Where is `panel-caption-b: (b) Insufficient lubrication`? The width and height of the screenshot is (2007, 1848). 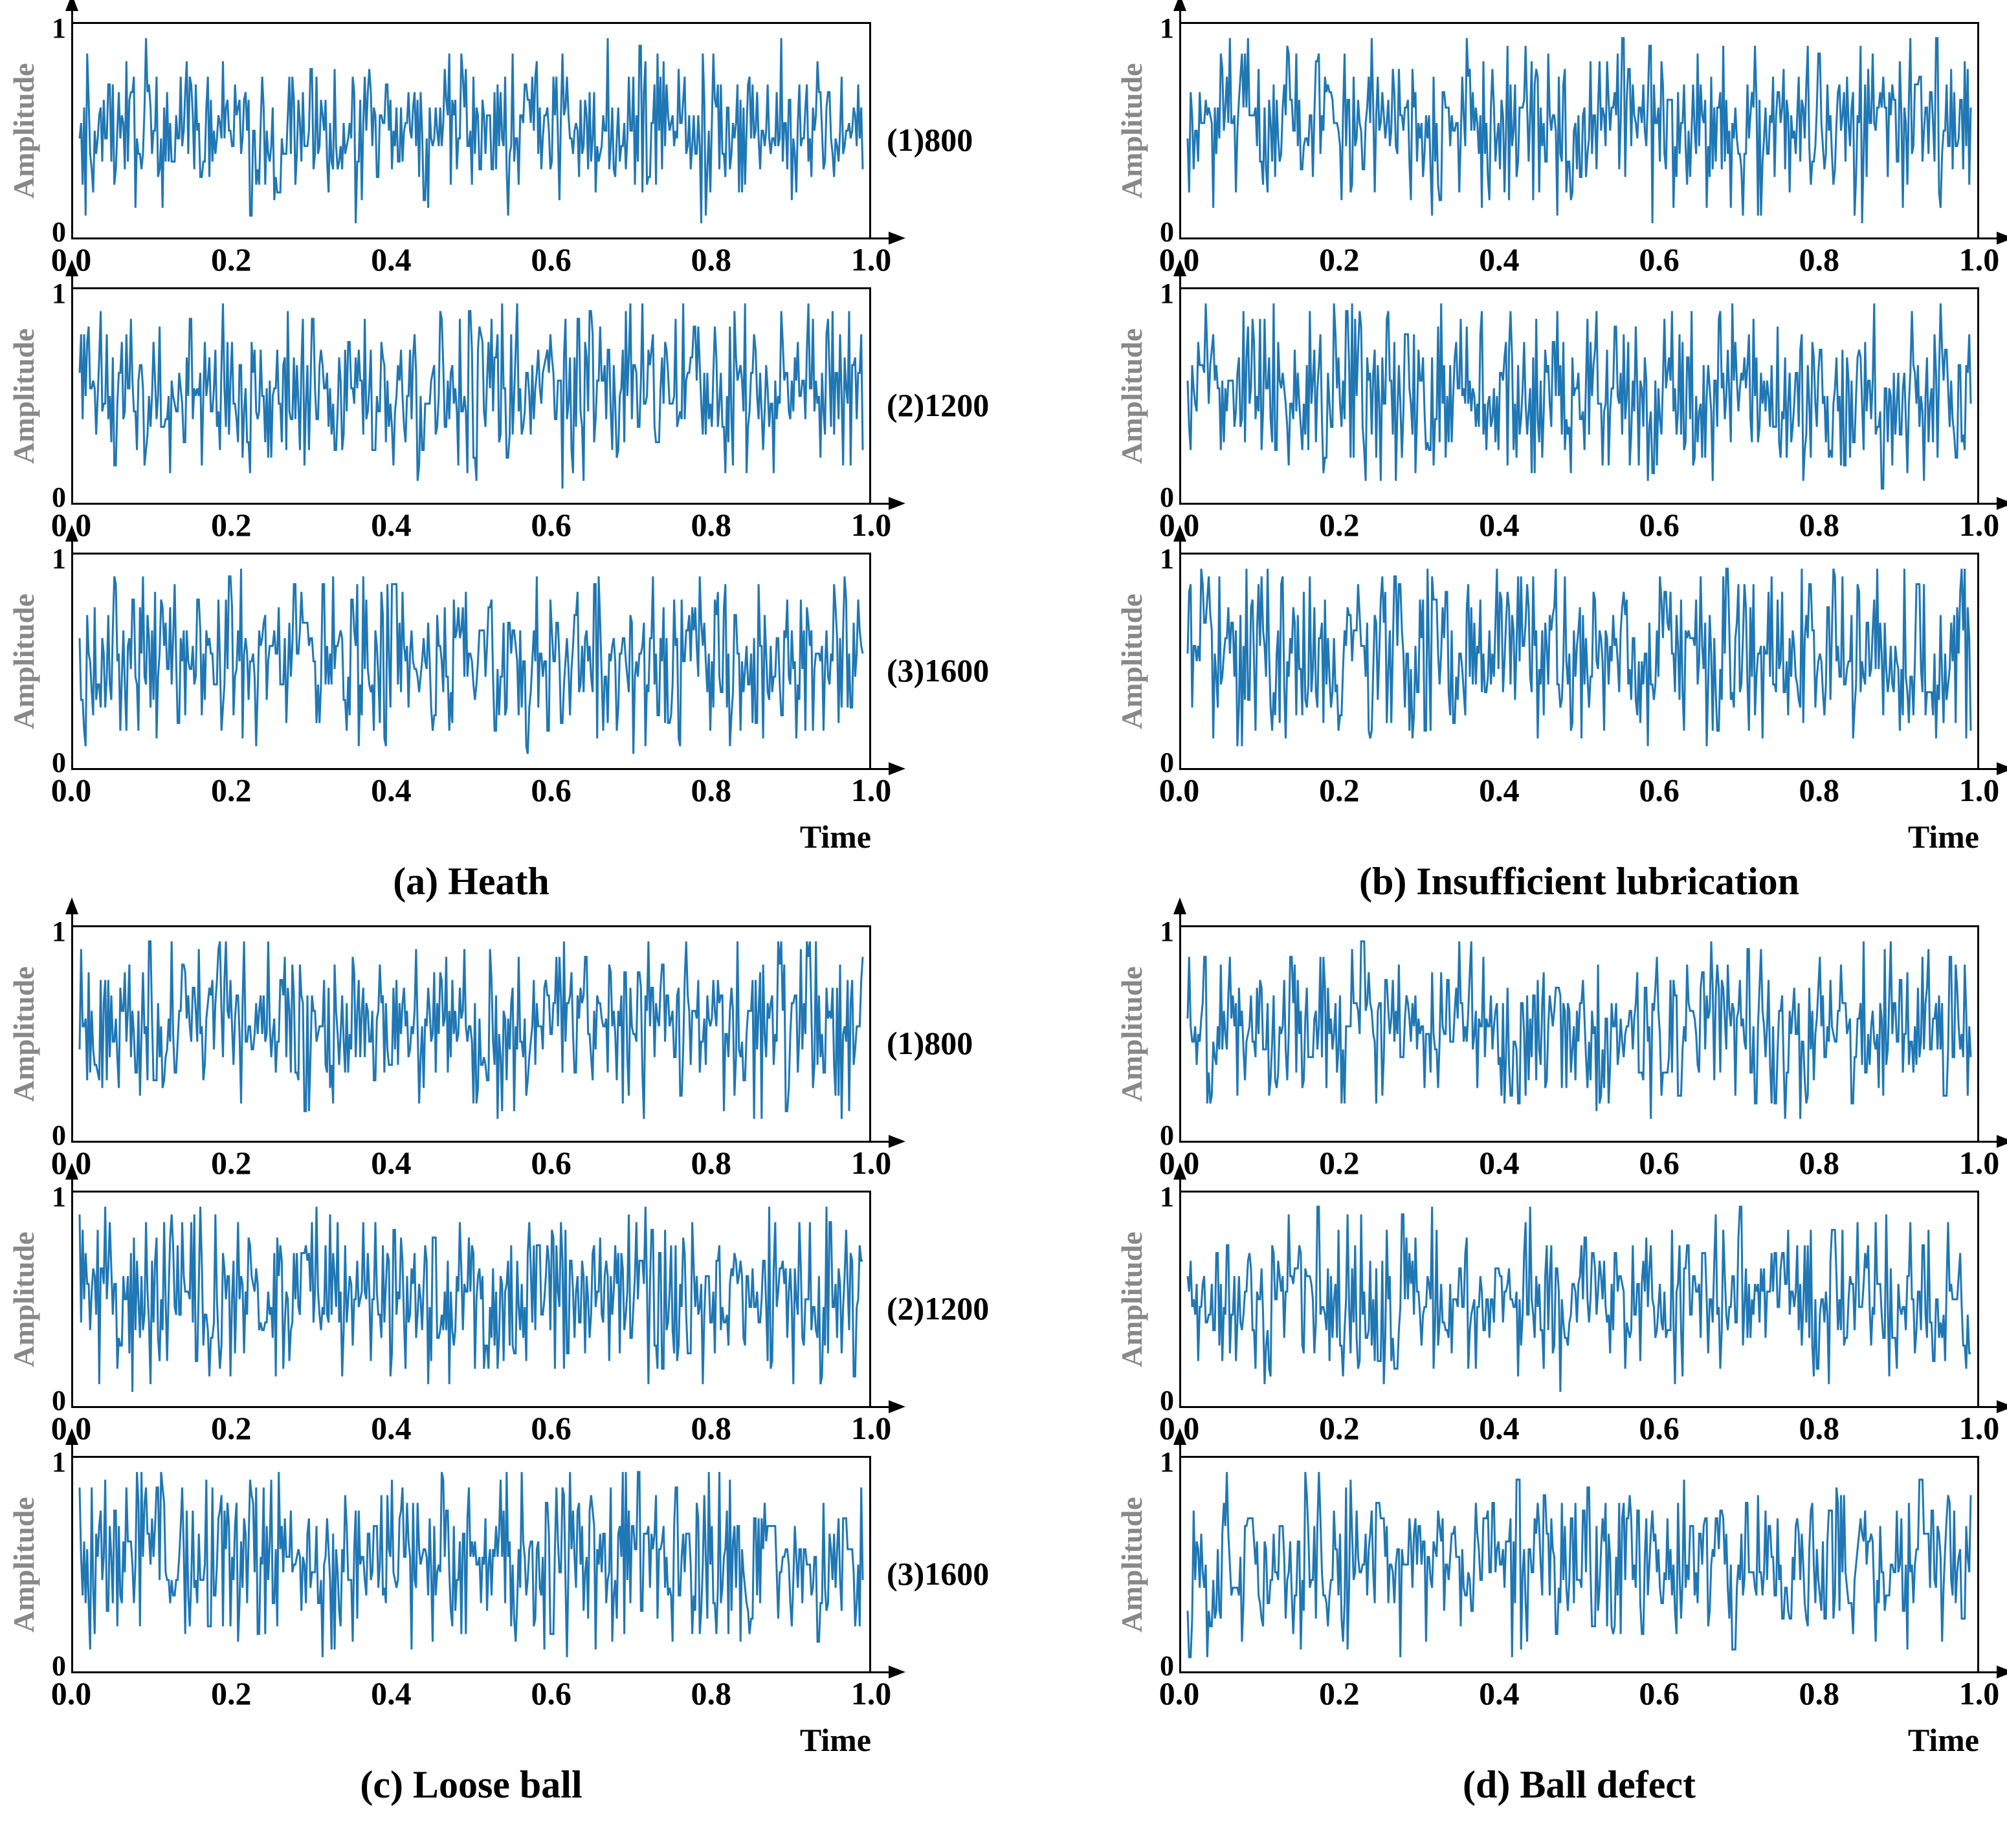 panel-caption-b: (b) Insufficient lubrication is located at coordinates (1579, 881).